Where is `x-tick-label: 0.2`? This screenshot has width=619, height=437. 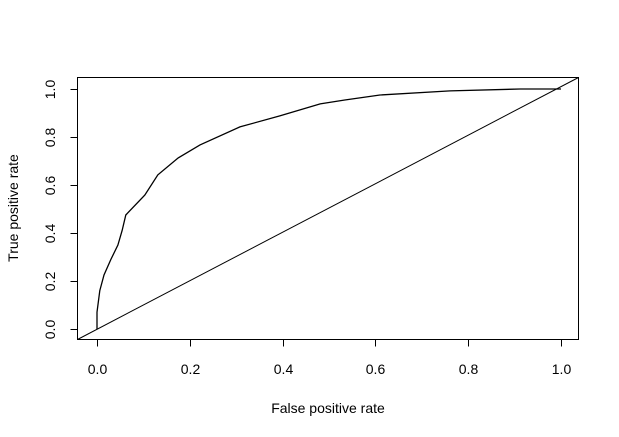
x-tick-label: 0.2 is located at coordinates (191, 369).